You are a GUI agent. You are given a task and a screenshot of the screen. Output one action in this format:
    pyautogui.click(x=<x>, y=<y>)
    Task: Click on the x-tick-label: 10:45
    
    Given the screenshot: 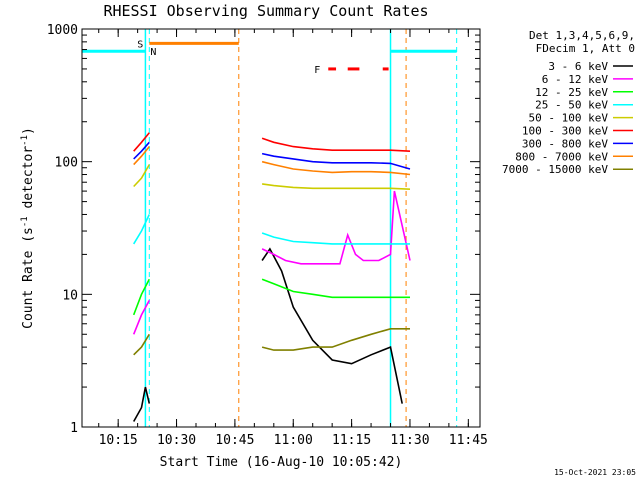 What is the action you would take?
    pyautogui.click(x=234, y=440)
    